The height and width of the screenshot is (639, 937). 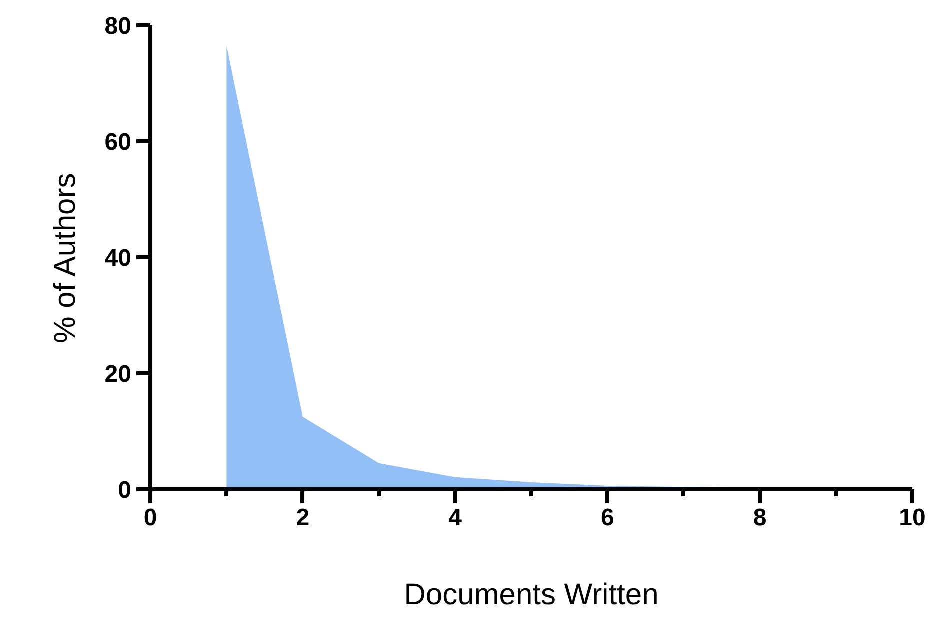 I want to click on x-tick-label: 2, so click(x=303, y=518).